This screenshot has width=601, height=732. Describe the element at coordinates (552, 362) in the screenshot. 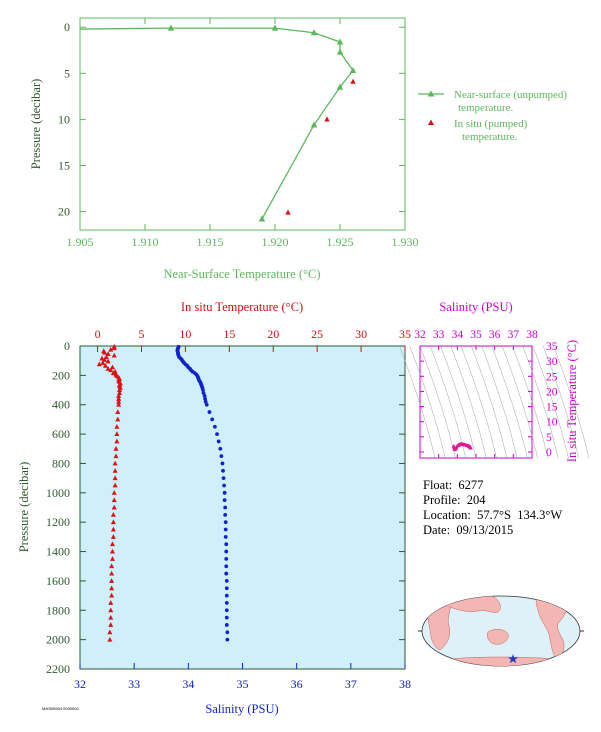

I see `y-tick-label: 30` at that location.